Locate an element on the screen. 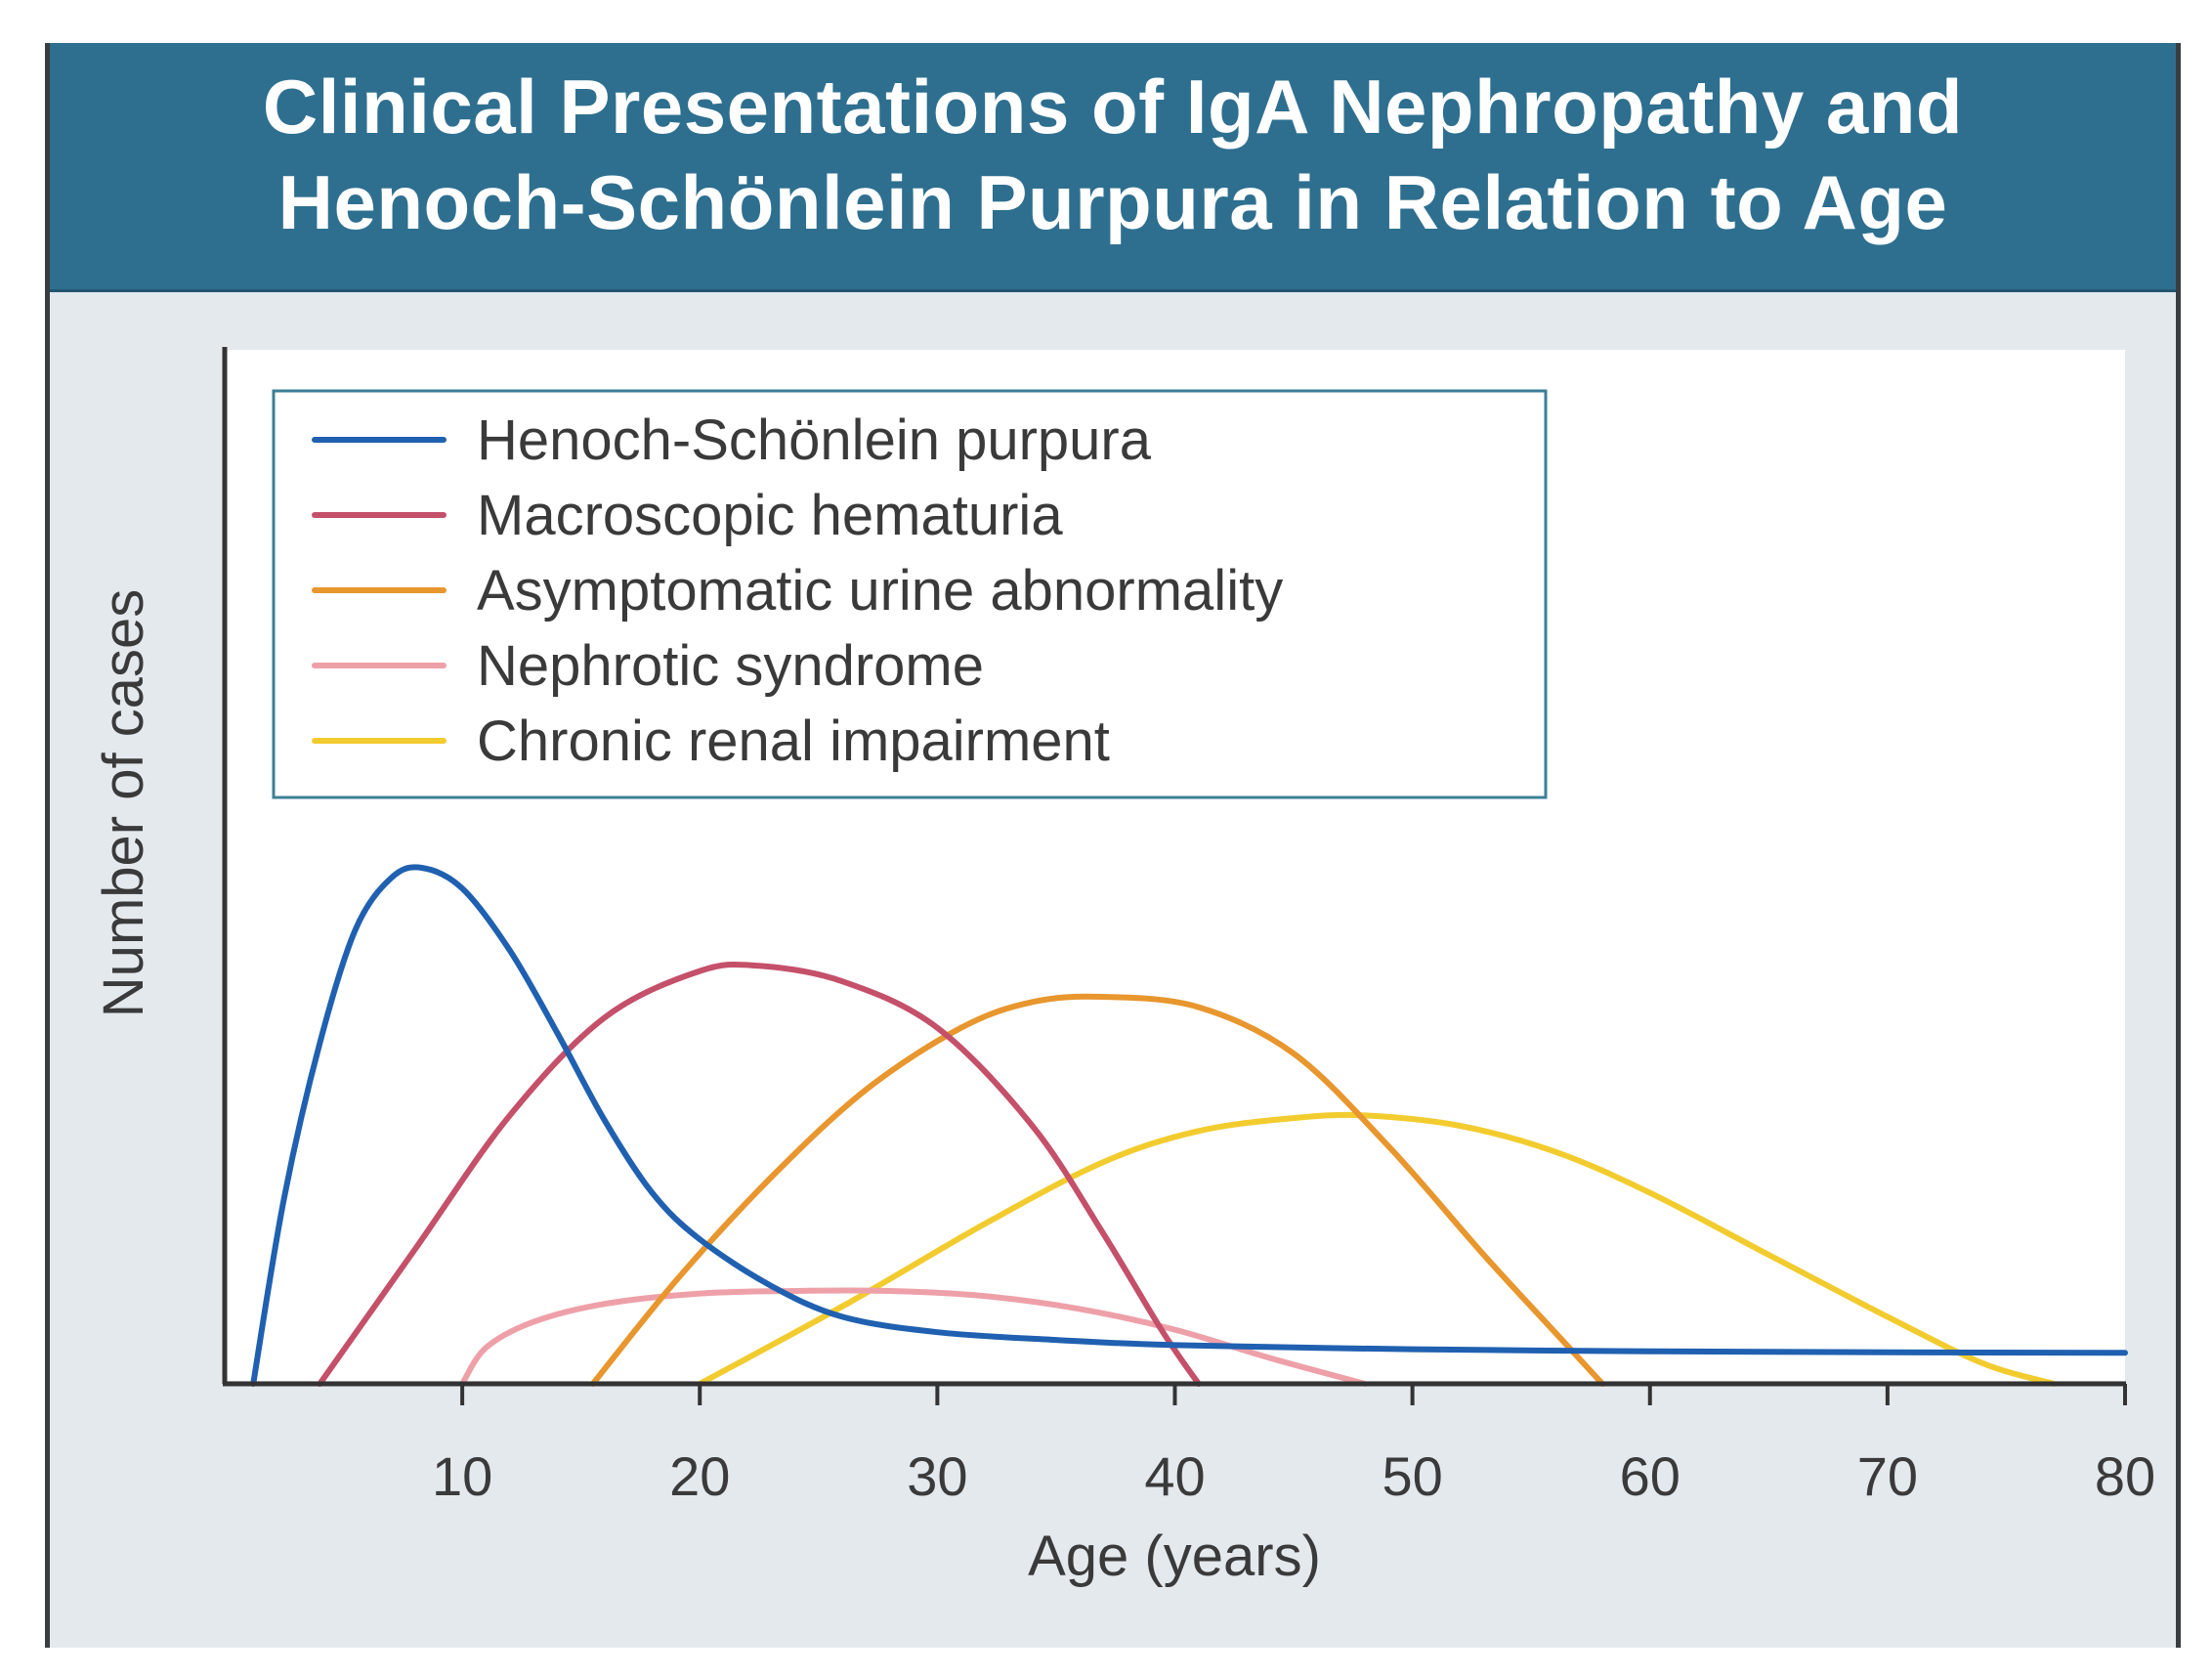  series-line-chronic-renal-impairment is located at coordinates (1378, 1249).